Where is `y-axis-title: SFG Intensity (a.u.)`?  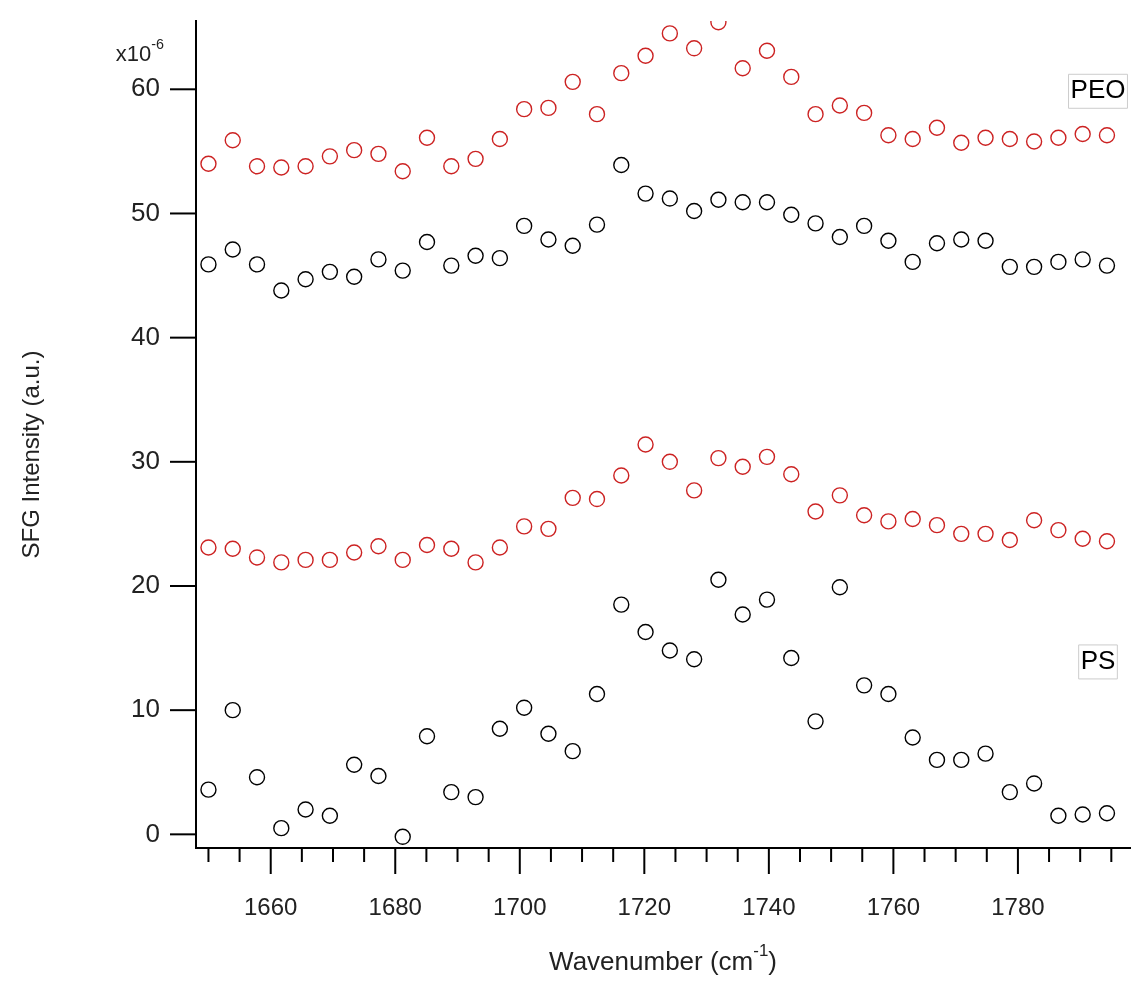 y-axis-title: SFG Intensity (a.u.) is located at coordinates (30, 454).